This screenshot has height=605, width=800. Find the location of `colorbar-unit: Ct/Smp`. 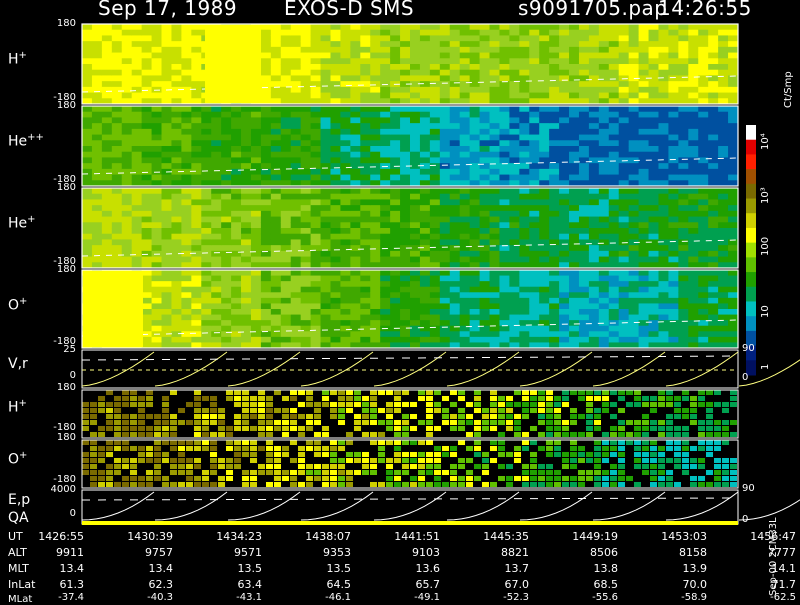

colorbar-unit: Ct/Smp is located at coordinates (788, 89).